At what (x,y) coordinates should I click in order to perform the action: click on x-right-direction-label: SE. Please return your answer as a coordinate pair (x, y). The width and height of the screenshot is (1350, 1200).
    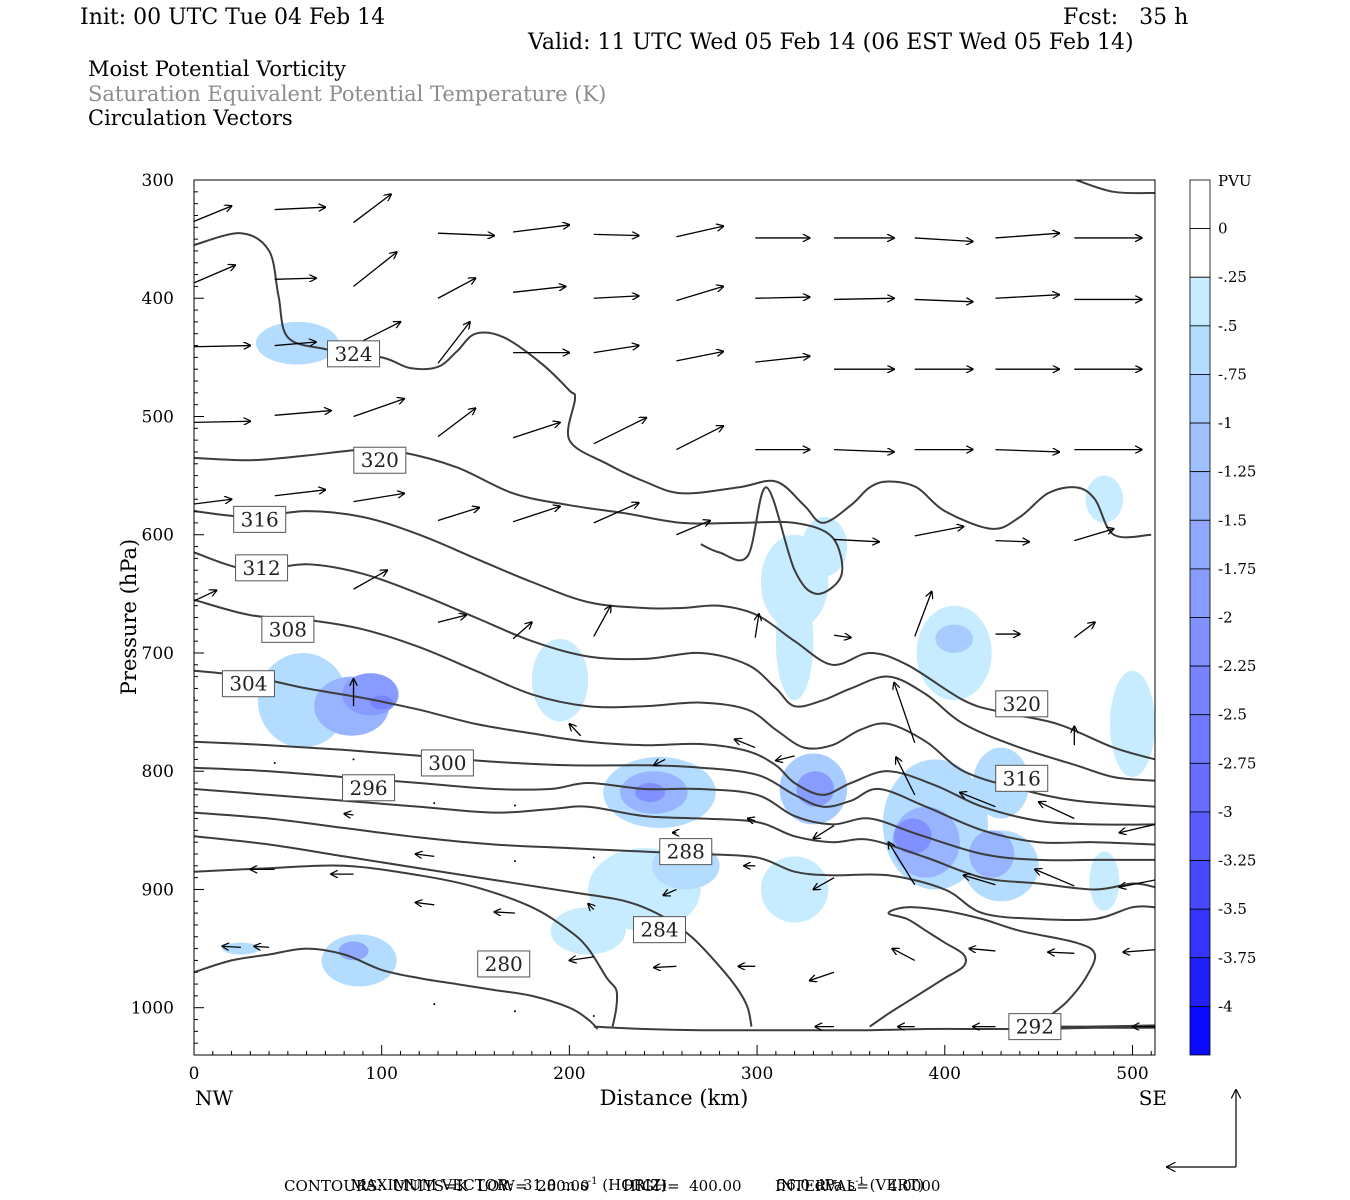
    Looking at the image, I should click on (1153, 1098).